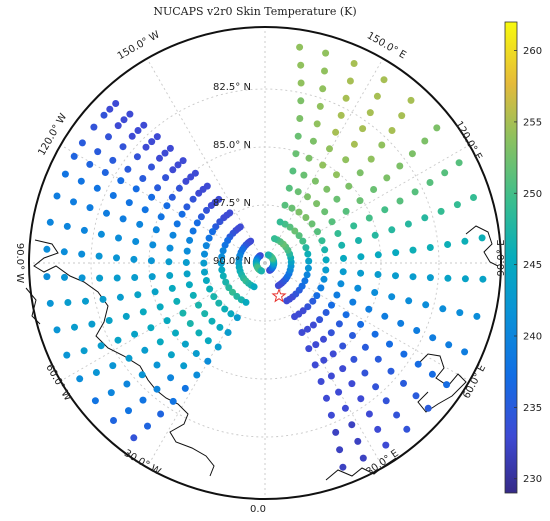 The image size is (550, 521). Describe the element at coordinates (442, 383) in the screenshot. I see `coastline-svalbard` at that location.